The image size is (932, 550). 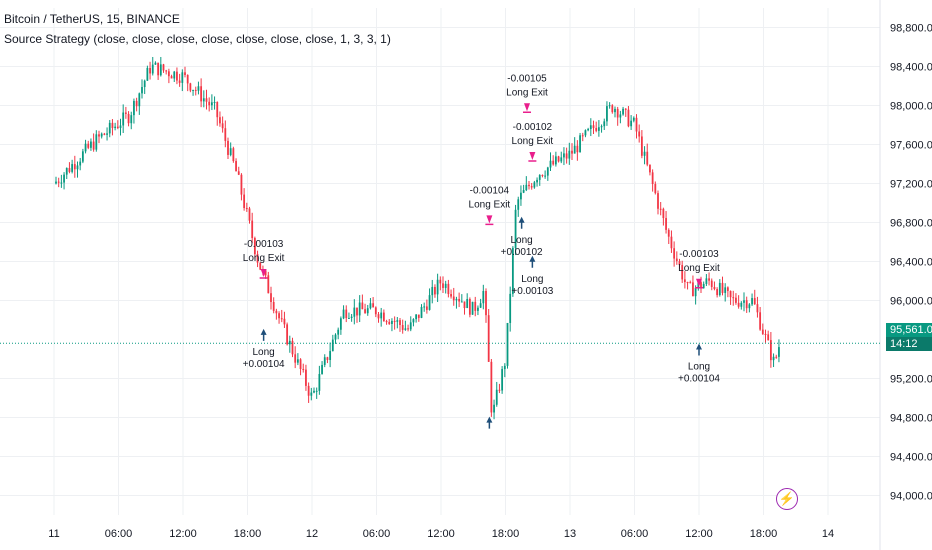 What do you see at coordinates (764, 534) in the screenshot?
I see `x-tick-label: 18:00` at bounding box center [764, 534].